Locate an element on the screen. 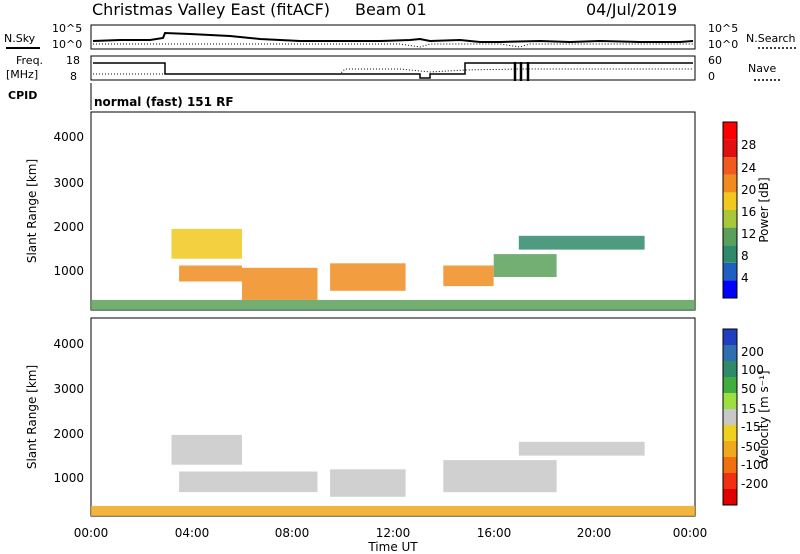  x-tick-2: 08:00 is located at coordinates (292, 533).